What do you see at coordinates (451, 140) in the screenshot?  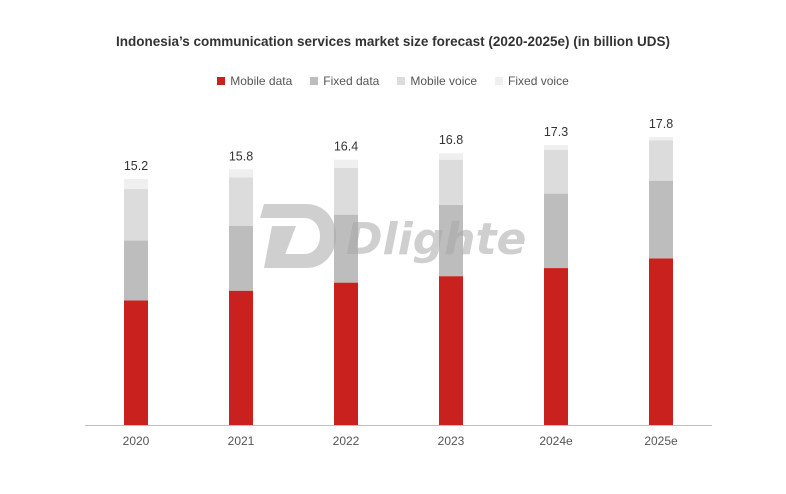 I see `total-label: 16.8` at bounding box center [451, 140].